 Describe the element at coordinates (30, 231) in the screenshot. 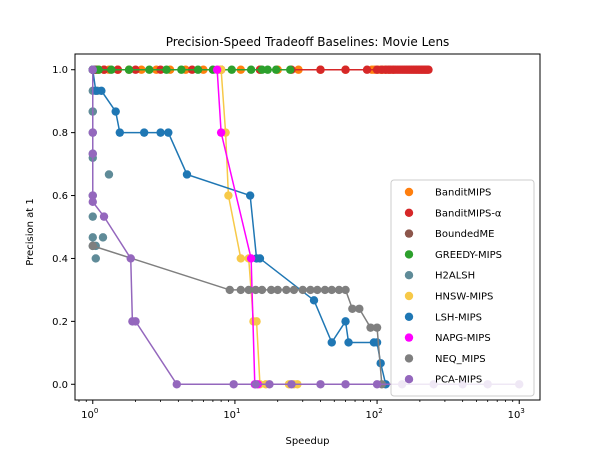

I see `y-axis-label: Precision at 1` at that location.